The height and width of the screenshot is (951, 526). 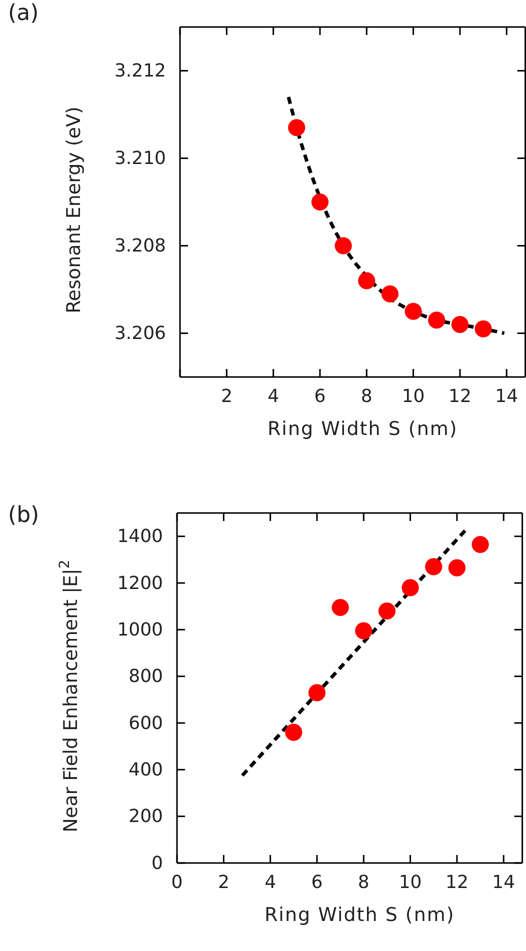 What do you see at coordinates (140, 583) in the screenshot?
I see `y-tick-label: 1200` at bounding box center [140, 583].